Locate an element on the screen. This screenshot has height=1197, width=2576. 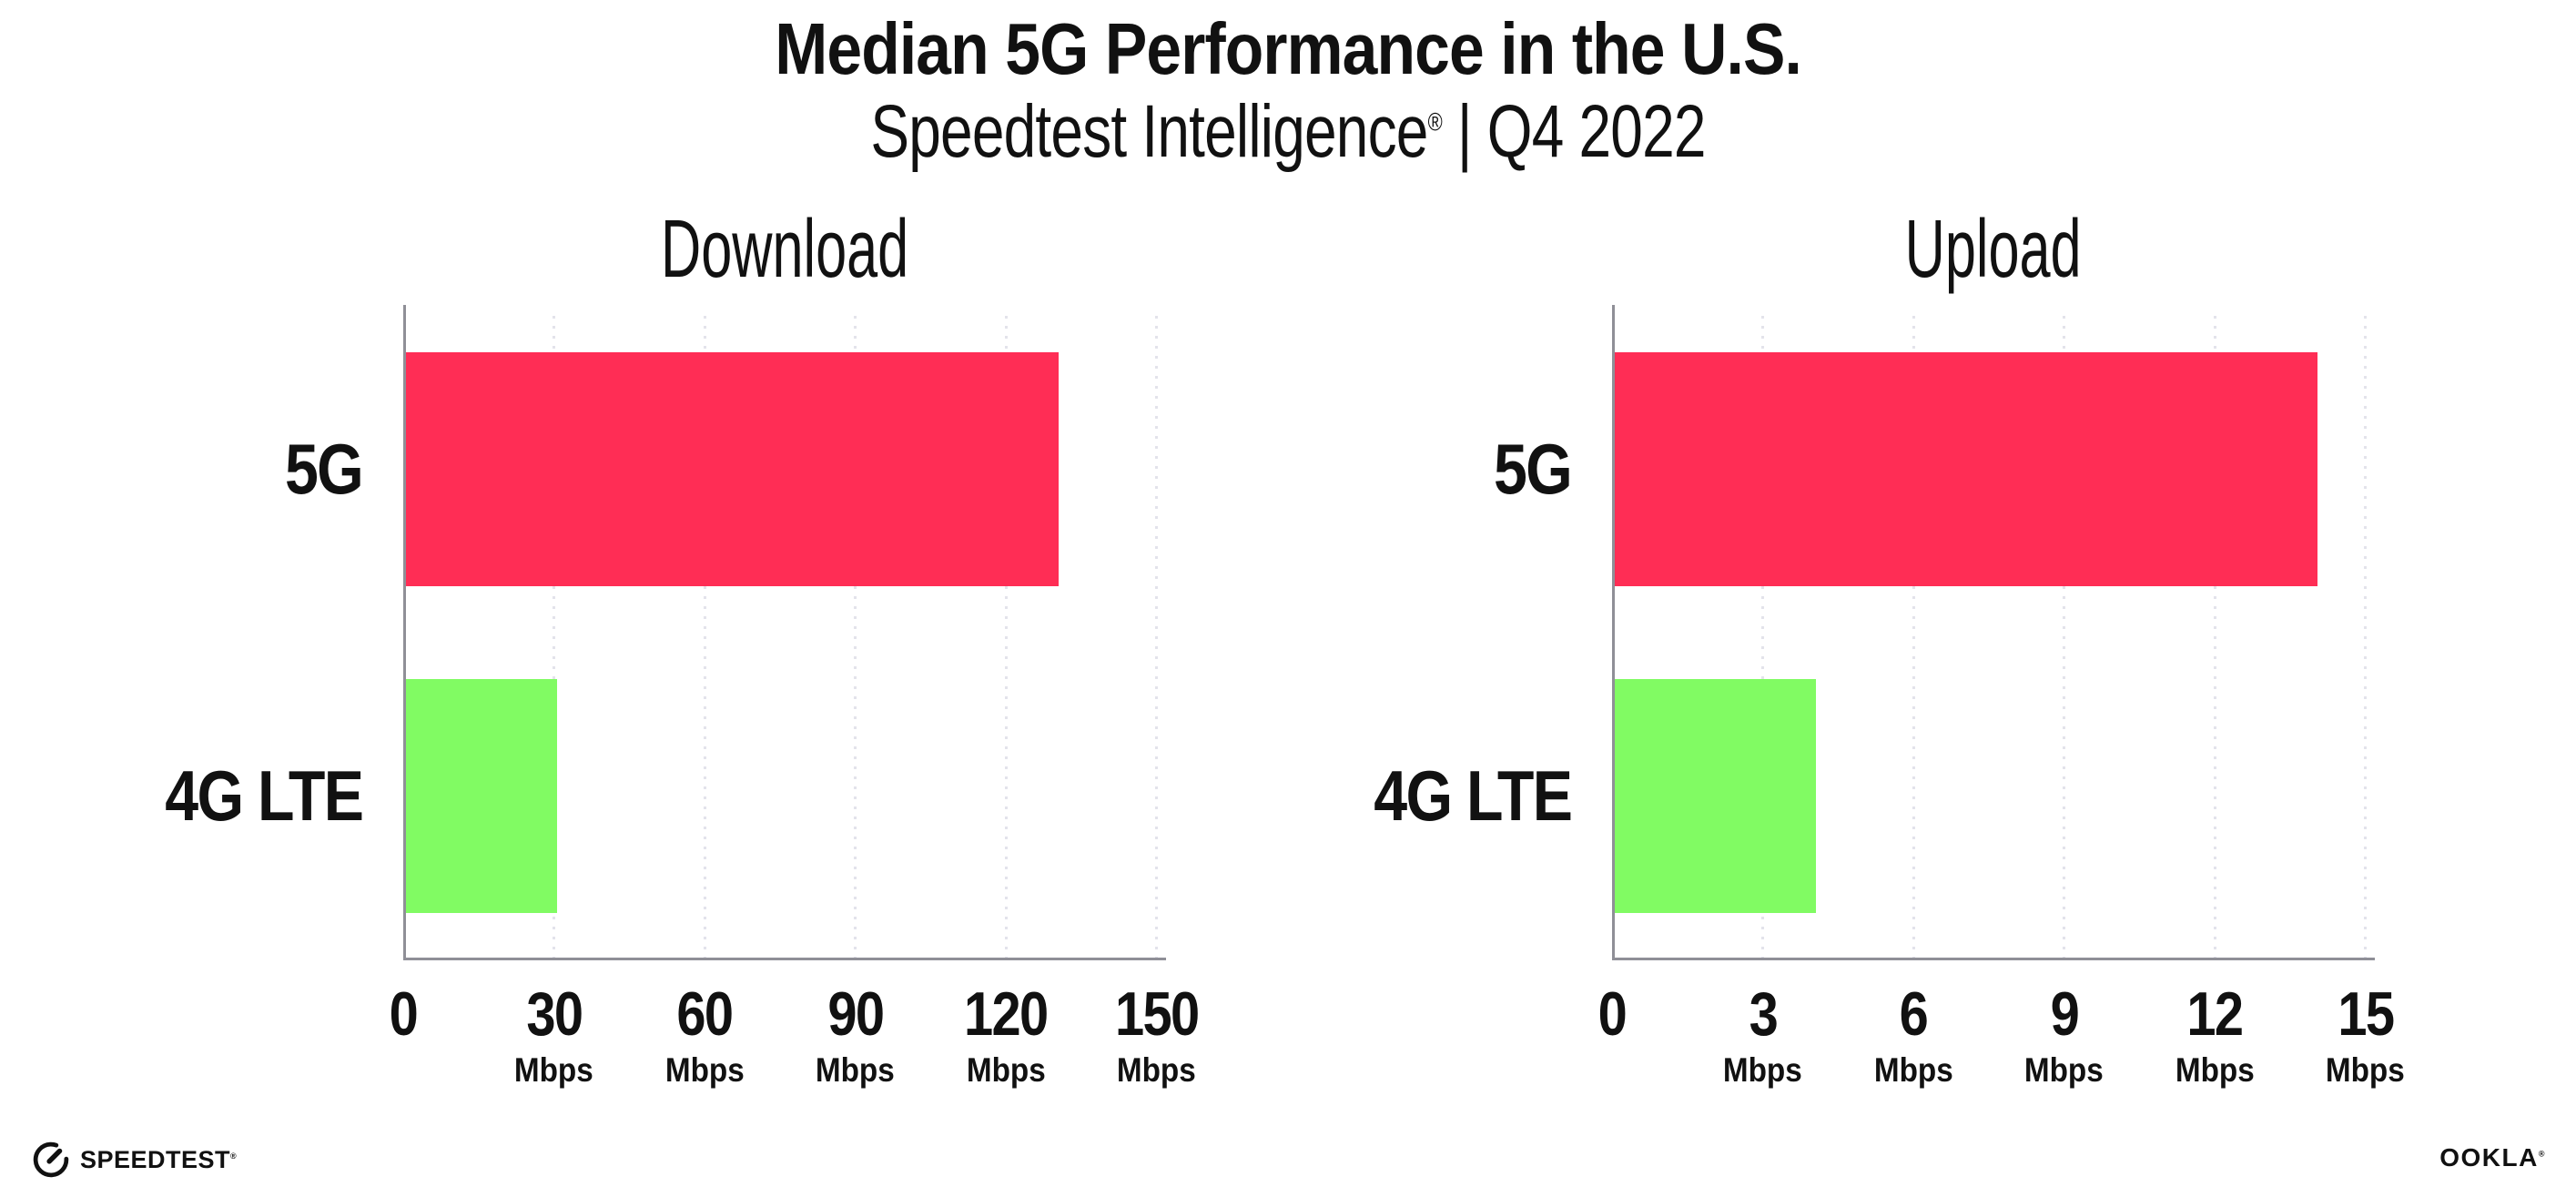
tick-value: 90 is located at coordinates (856, 1014).